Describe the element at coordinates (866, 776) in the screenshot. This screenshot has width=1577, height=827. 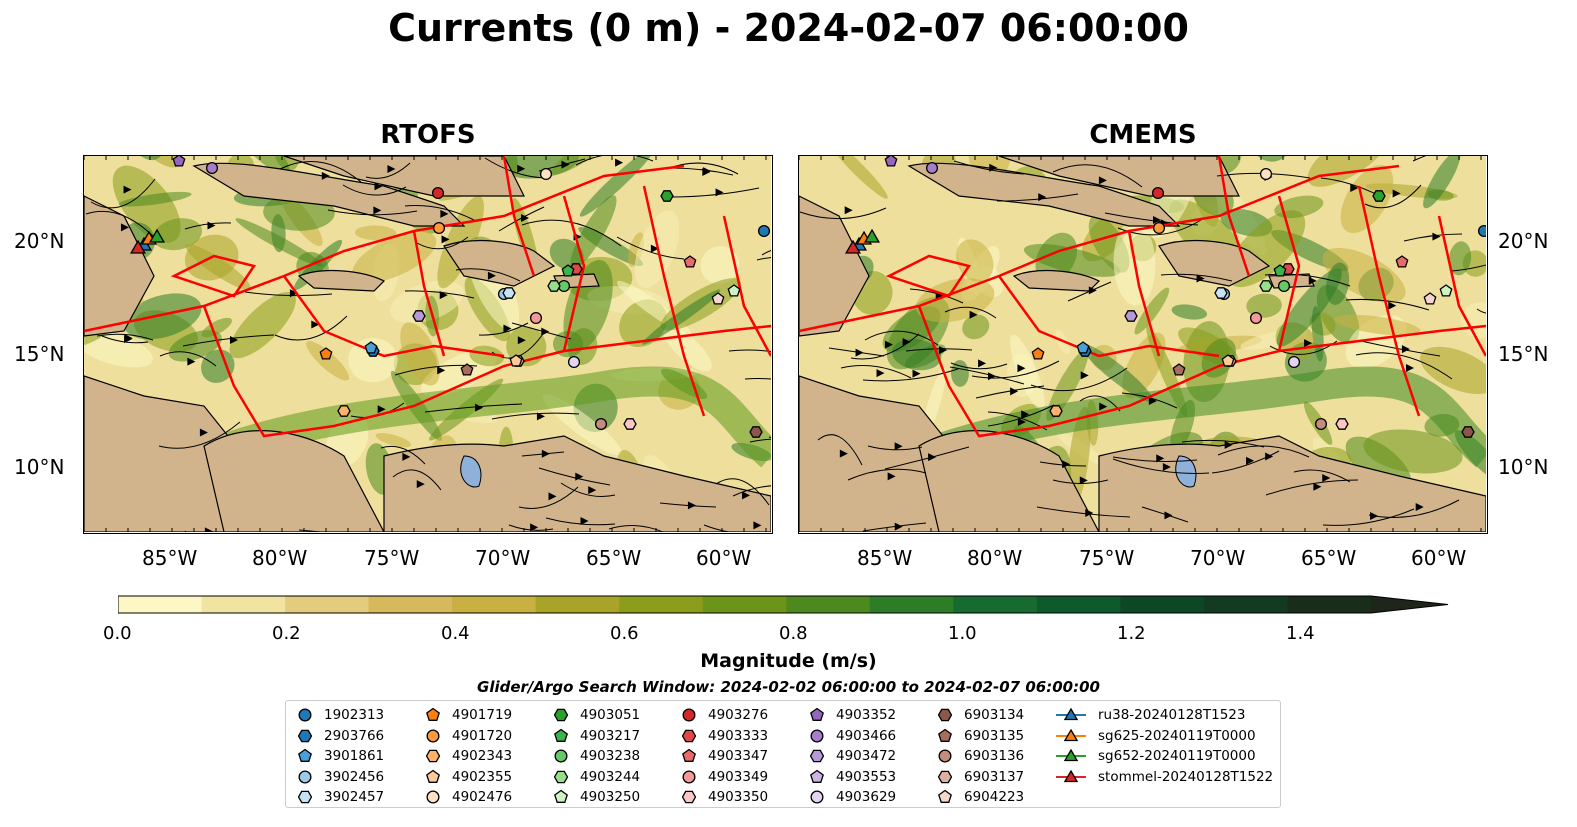
I see `legend-label: 4903553` at that location.